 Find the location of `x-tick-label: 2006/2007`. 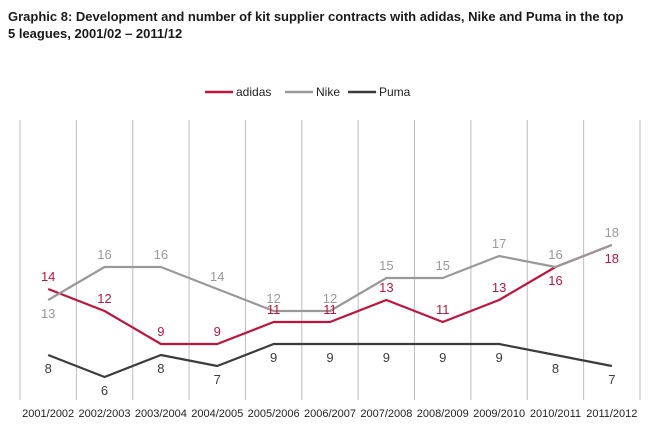

x-tick-label: 2006/2007 is located at coordinates (330, 414).